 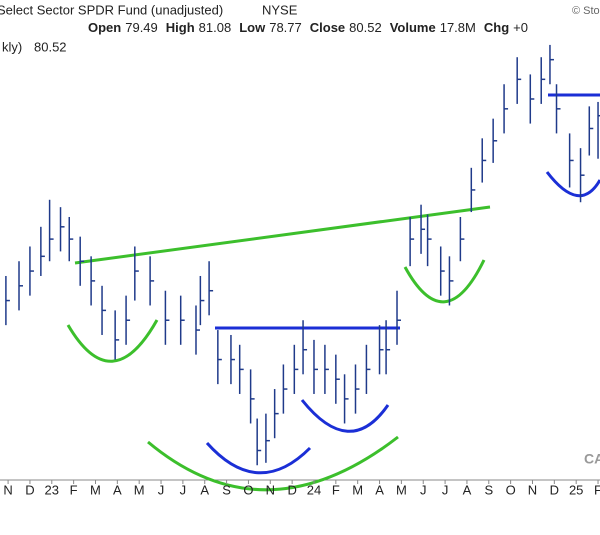 What do you see at coordinates (104, 27) in the screenshot?
I see `quote-label: Open` at bounding box center [104, 27].